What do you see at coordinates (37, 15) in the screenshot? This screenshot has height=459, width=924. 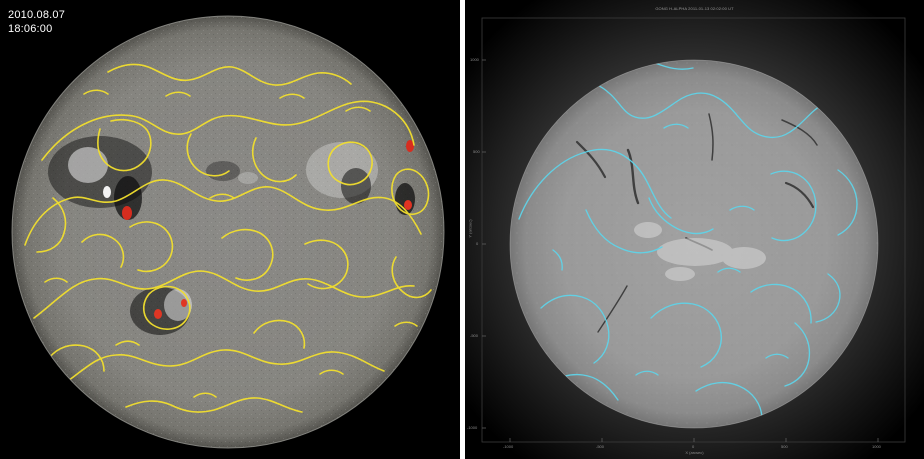 I see `magnetogram-date: 2010.08.07` at bounding box center [37, 15].